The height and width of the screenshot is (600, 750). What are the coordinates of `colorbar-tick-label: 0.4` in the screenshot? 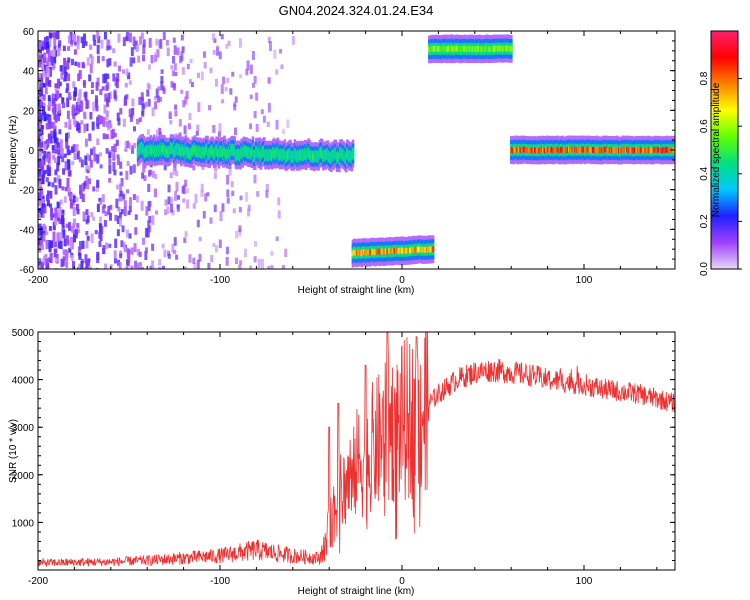 It's located at (704, 173).